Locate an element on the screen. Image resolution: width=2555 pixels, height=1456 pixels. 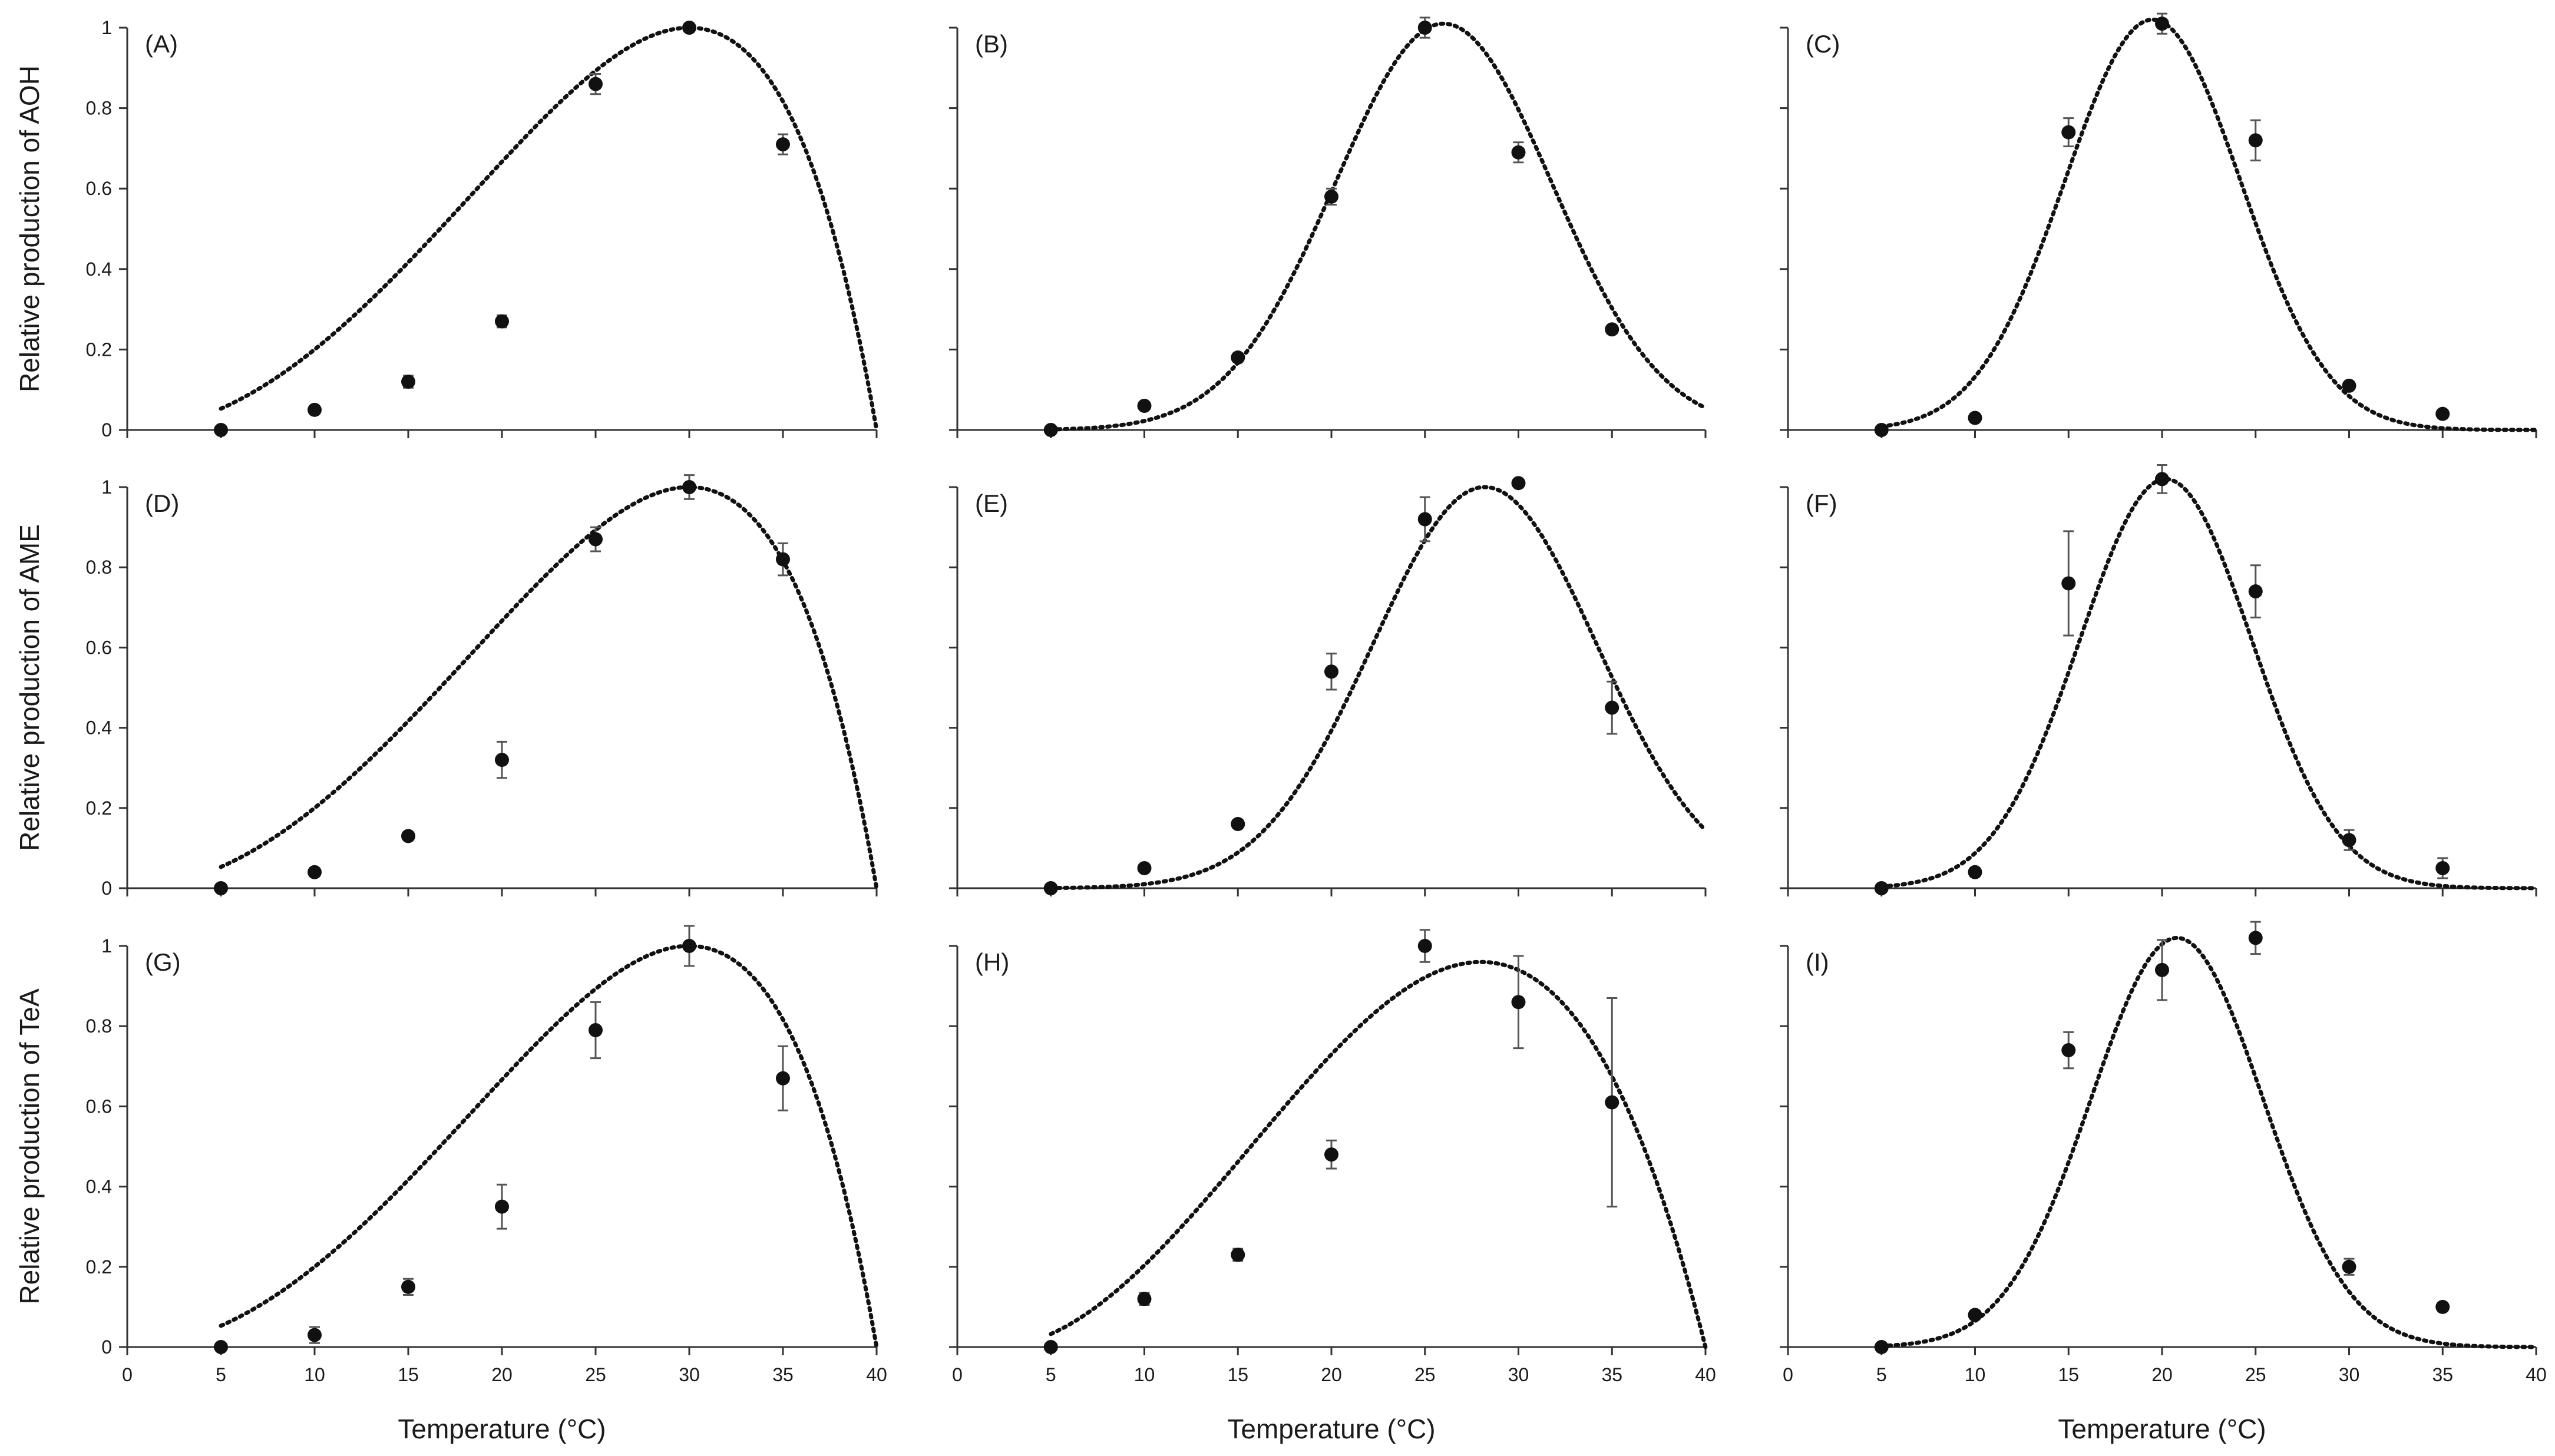
x-tick-label: 5 is located at coordinates (1051, 1374).